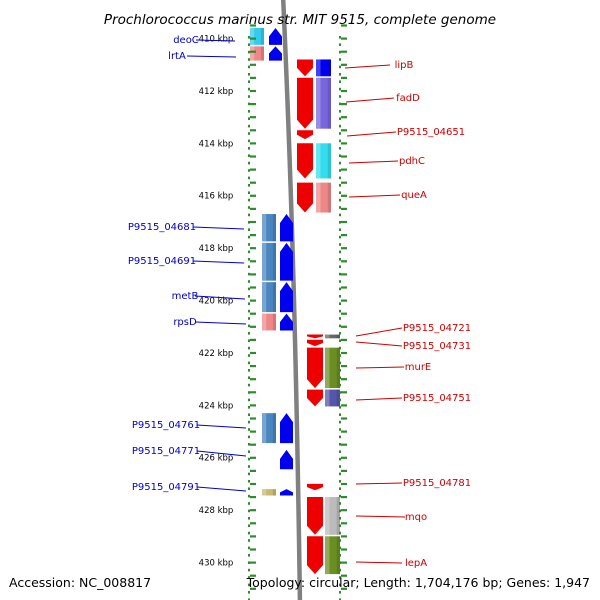  Describe the element at coordinates (216, 249) in the screenshot. I see `tick-label: 418 kbp` at that location.